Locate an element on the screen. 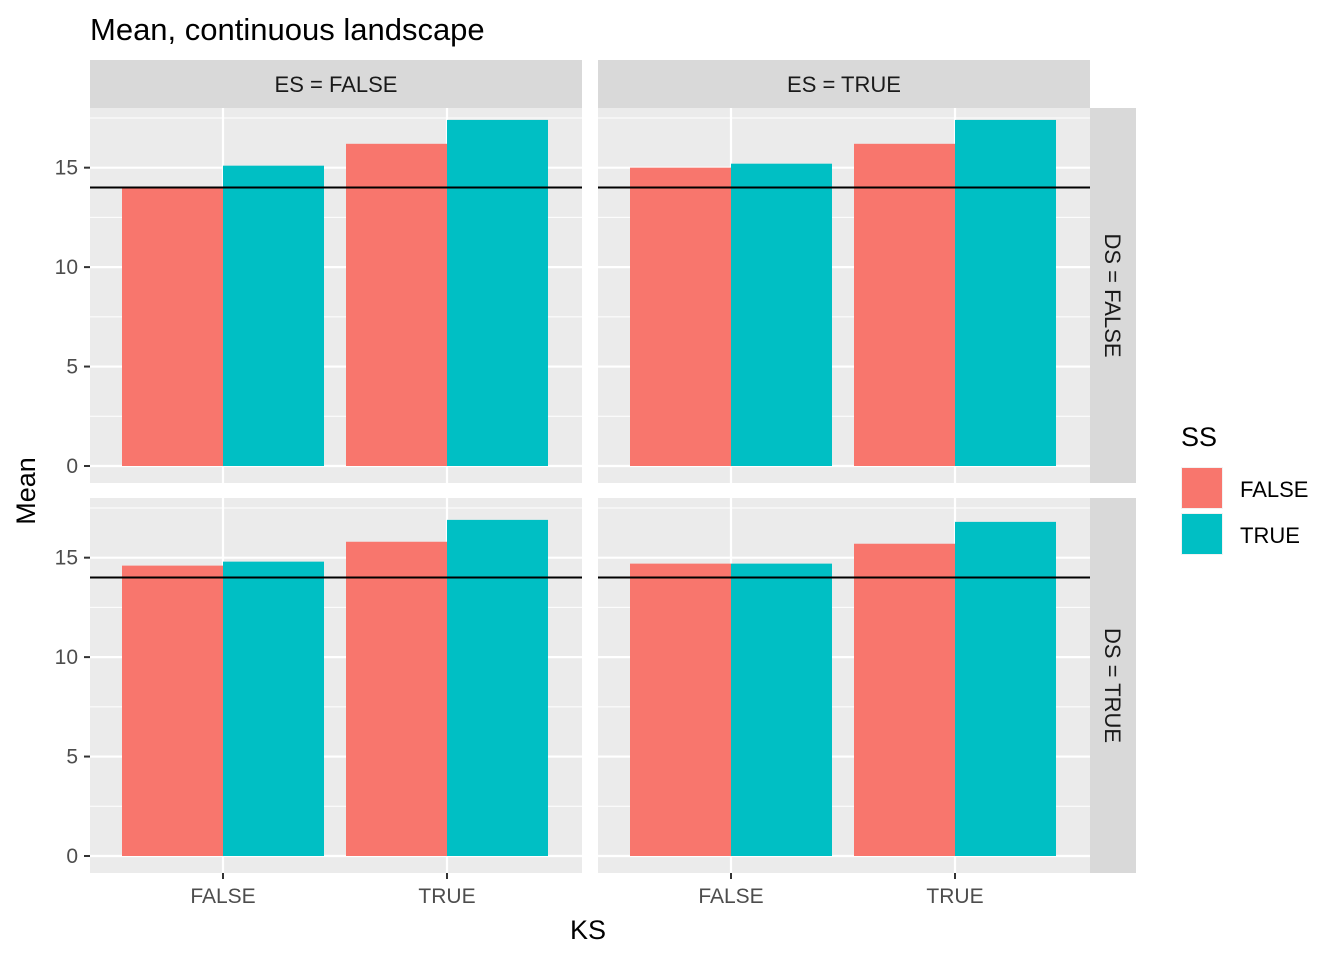 The image size is (1344, 960). facet-strip-column-label: ES = TRUE is located at coordinates (844, 84).